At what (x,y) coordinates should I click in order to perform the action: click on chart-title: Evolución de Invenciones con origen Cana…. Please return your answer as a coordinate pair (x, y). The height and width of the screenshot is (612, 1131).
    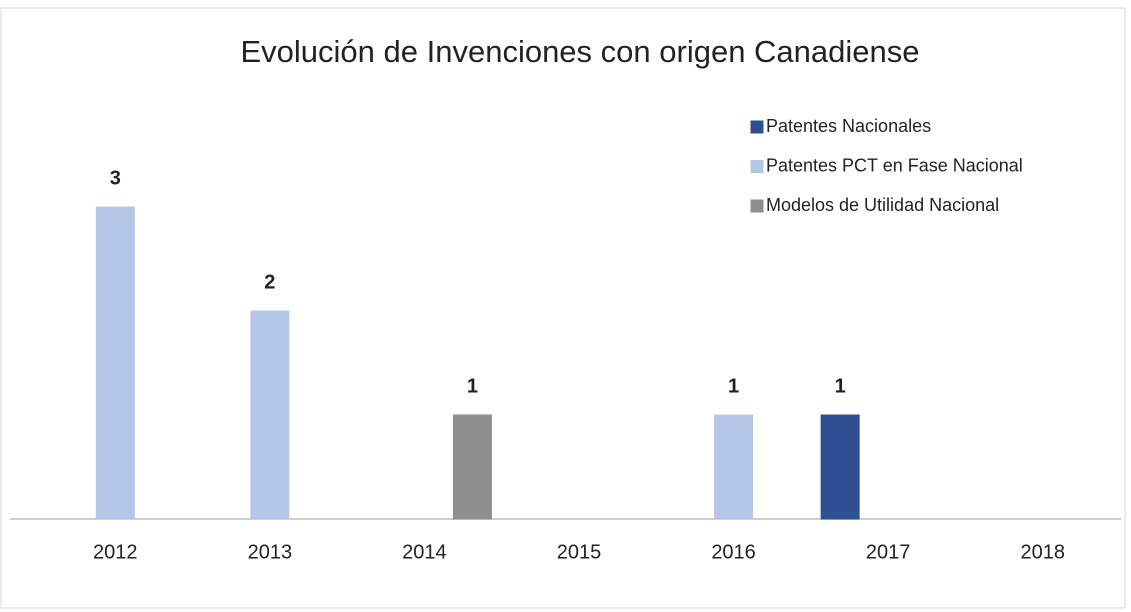
    Looking at the image, I should click on (579, 51).